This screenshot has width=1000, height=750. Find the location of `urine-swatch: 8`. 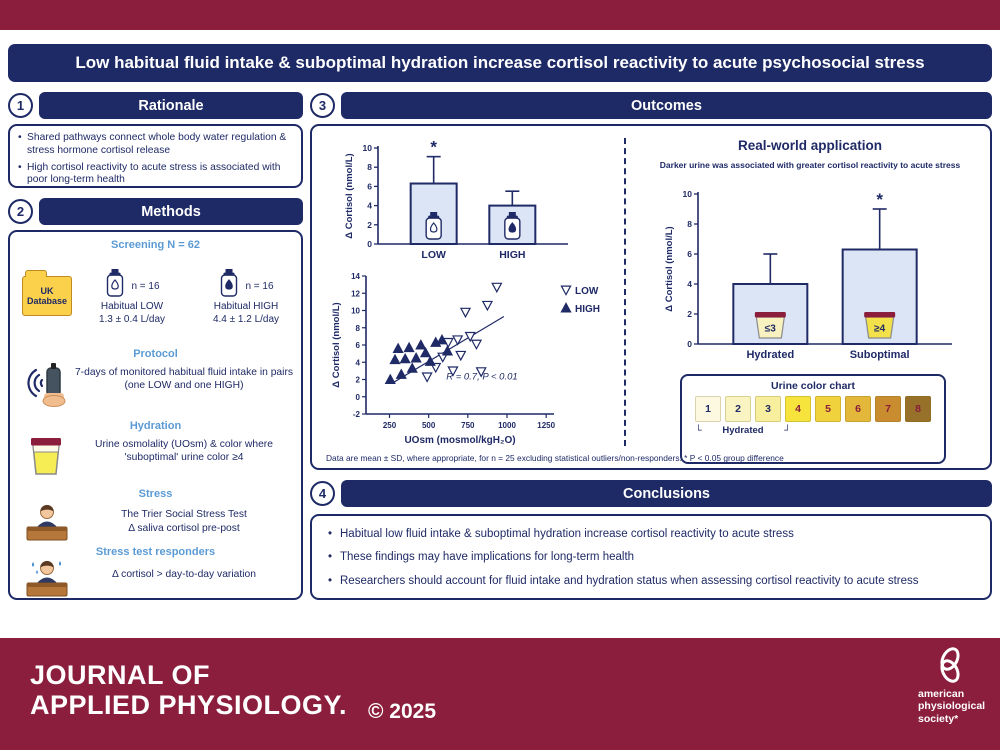

urine-swatch: 8 is located at coordinates (918, 409).